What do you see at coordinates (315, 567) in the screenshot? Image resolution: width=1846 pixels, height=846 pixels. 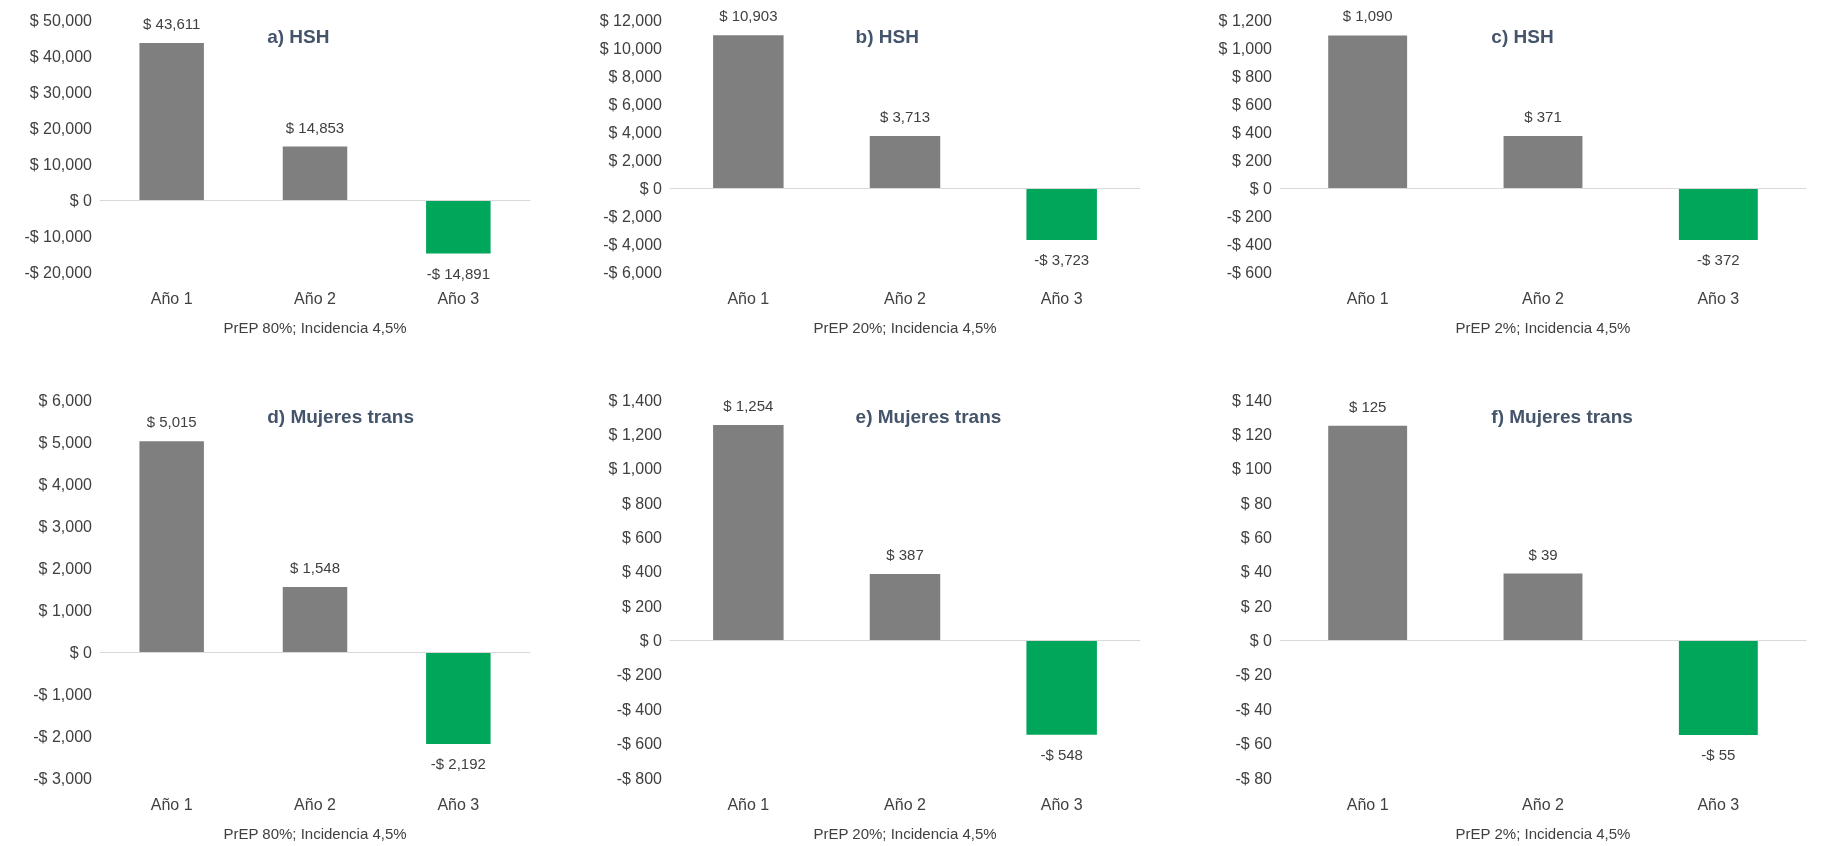 I see `data-label: $ 1,548` at bounding box center [315, 567].